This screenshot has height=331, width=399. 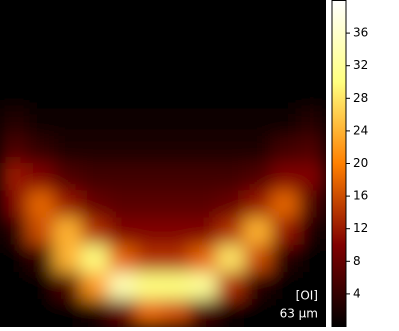 I want to click on annotation: [OI], so click(x=307, y=296).